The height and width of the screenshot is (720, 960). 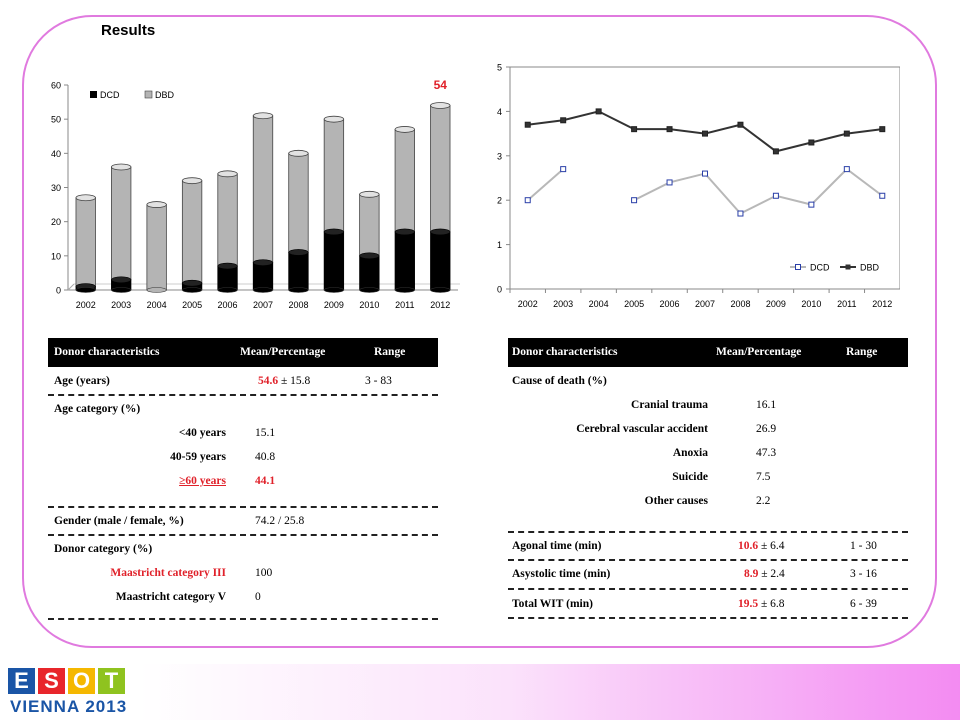 What do you see at coordinates (761, 546) in the screenshot?
I see `agonal-time-mean: 10.6 ± 6.4` at bounding box center [761, 546].